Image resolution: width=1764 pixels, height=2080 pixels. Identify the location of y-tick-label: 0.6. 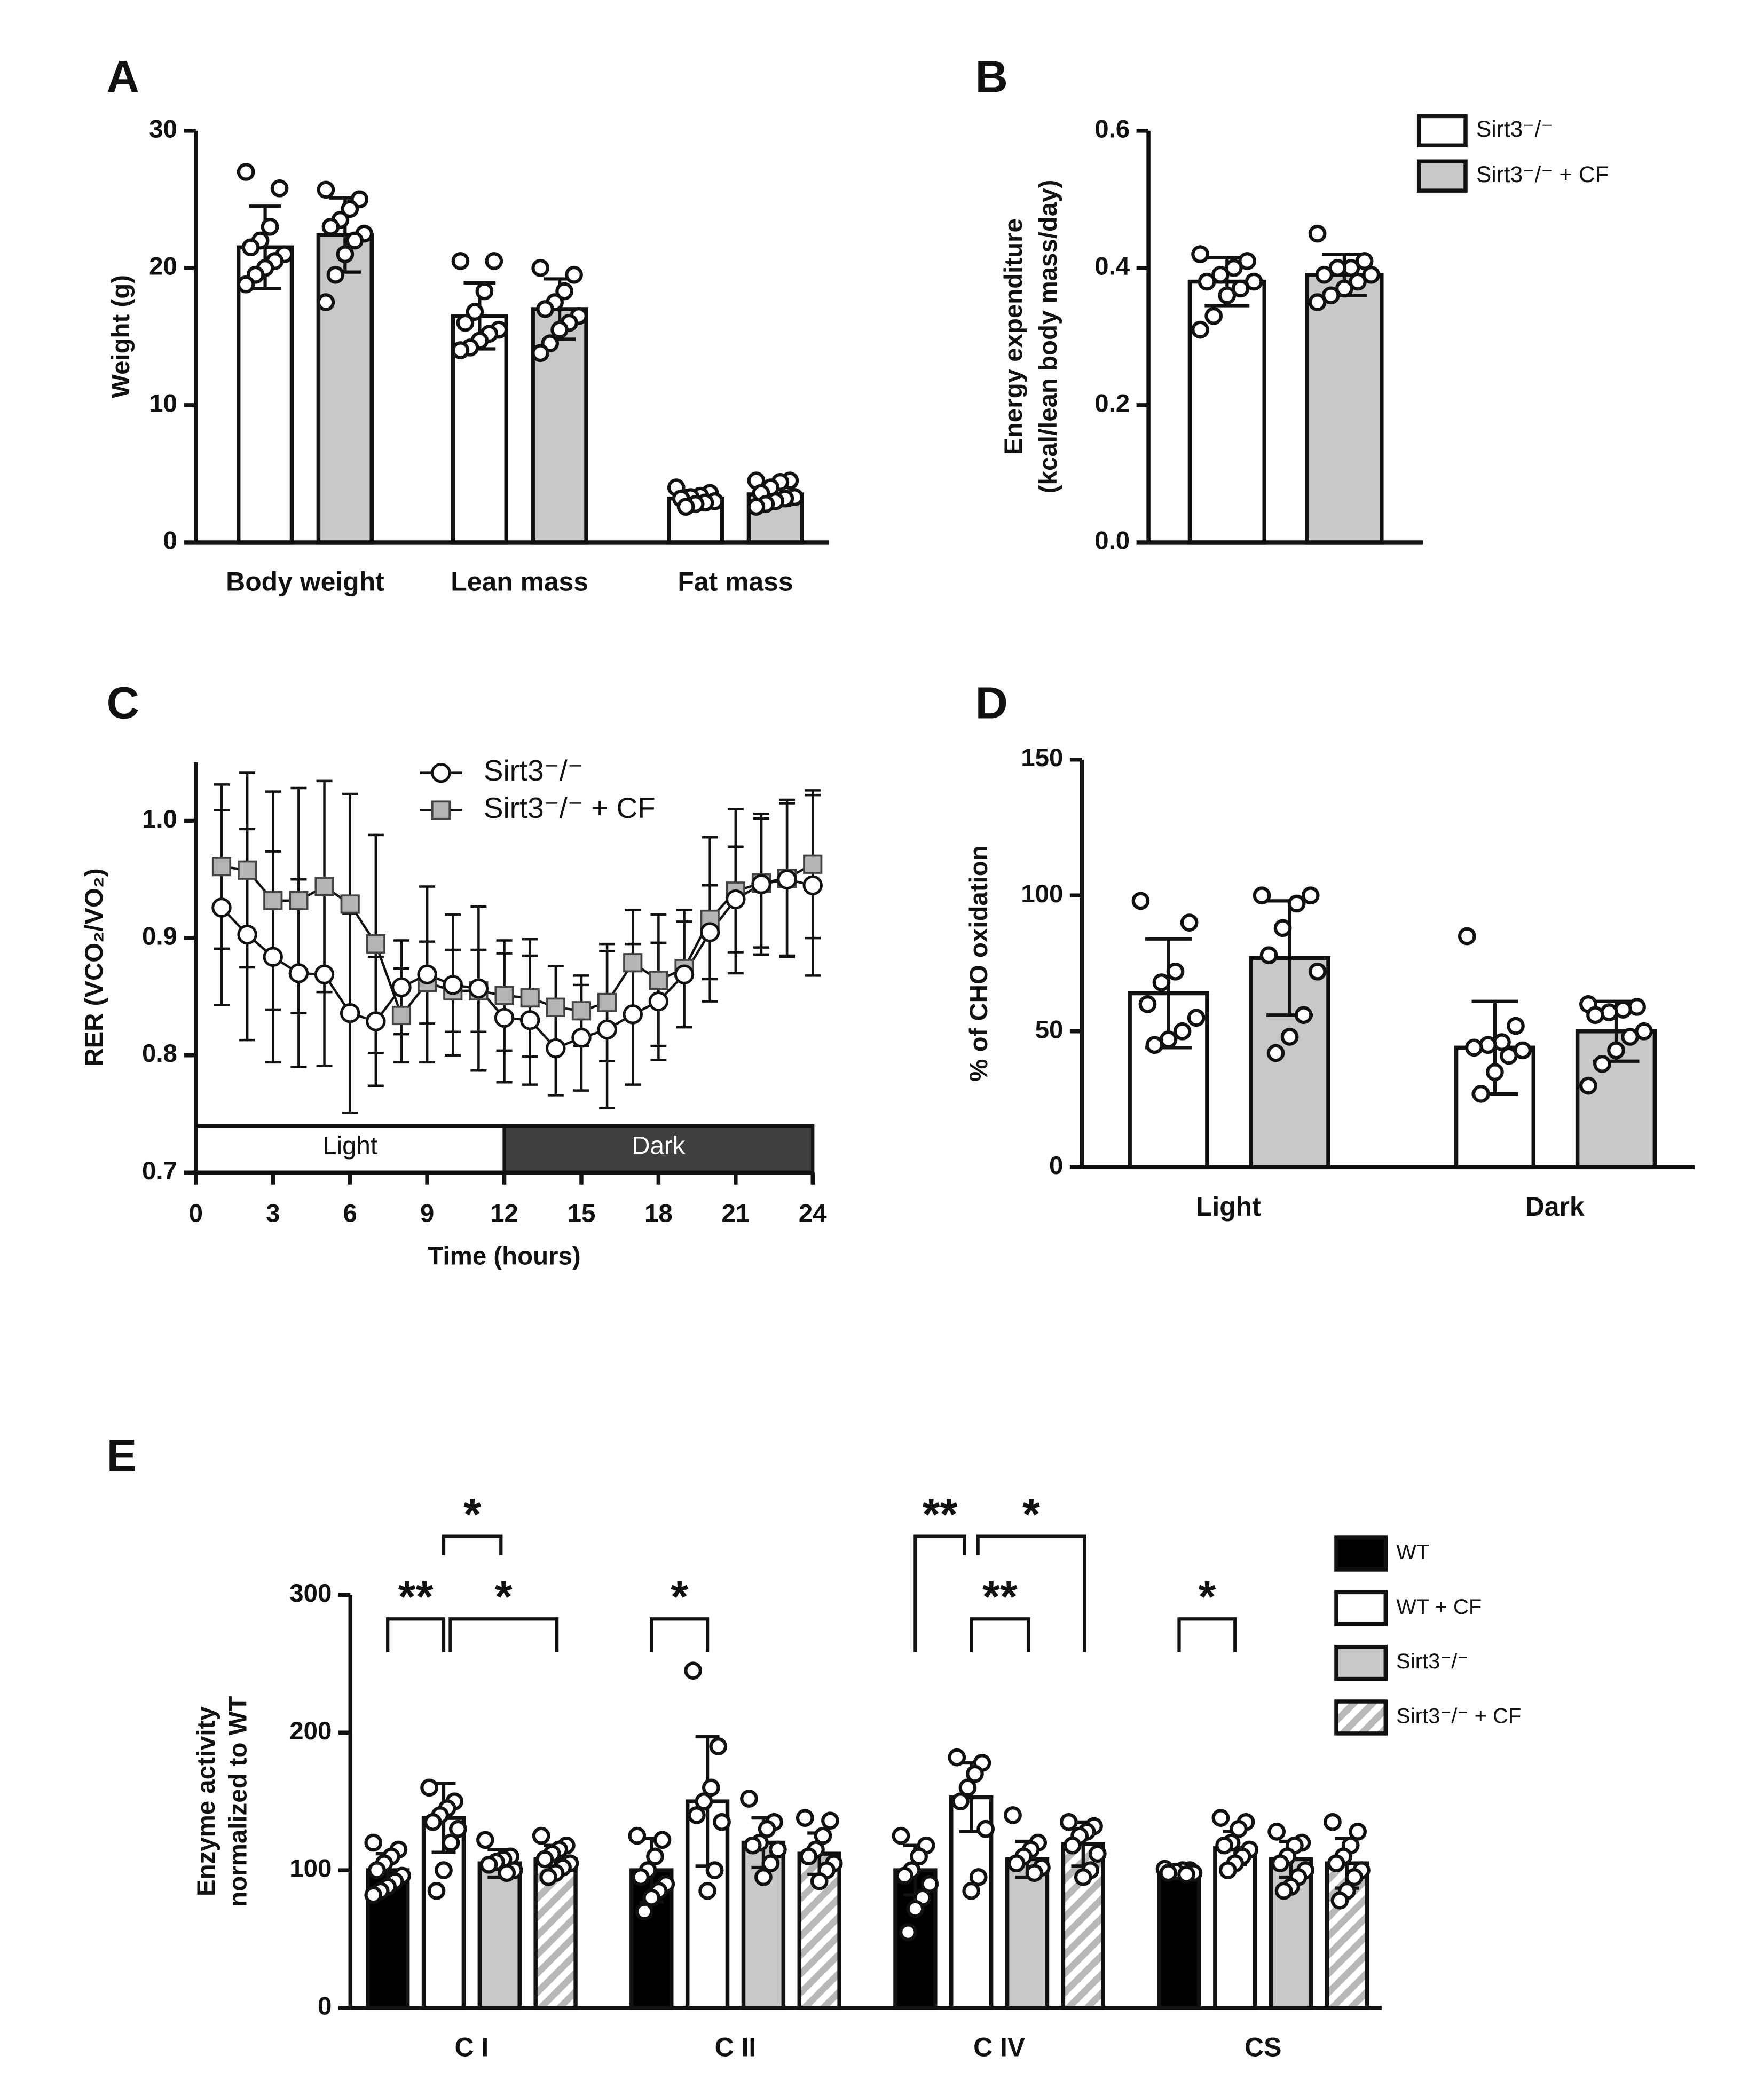
(1112, 129).